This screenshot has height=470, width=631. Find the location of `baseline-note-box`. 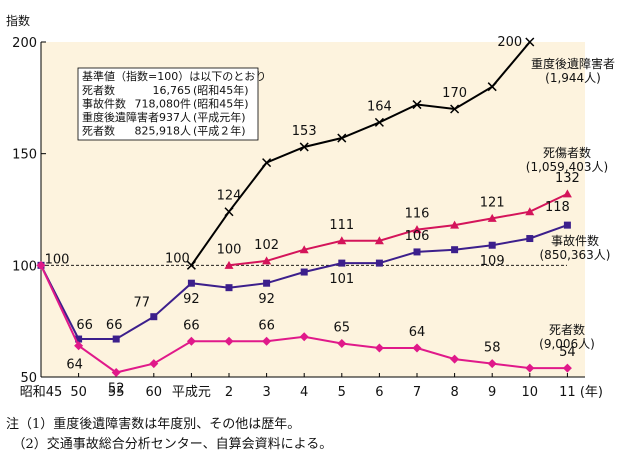

baseline-note-box is located at coordinates (168, 104).